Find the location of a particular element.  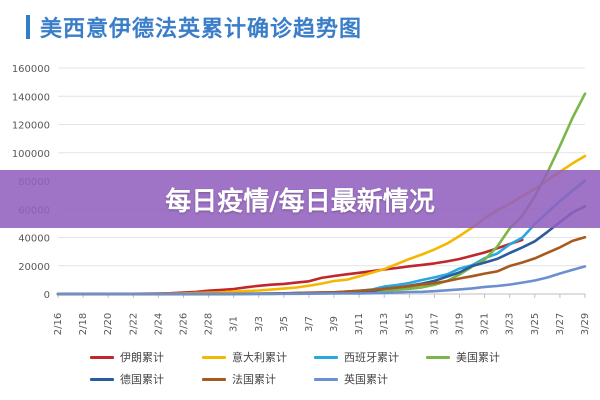

legend-item: 意大利累计 is located at coordinates (258, 357).